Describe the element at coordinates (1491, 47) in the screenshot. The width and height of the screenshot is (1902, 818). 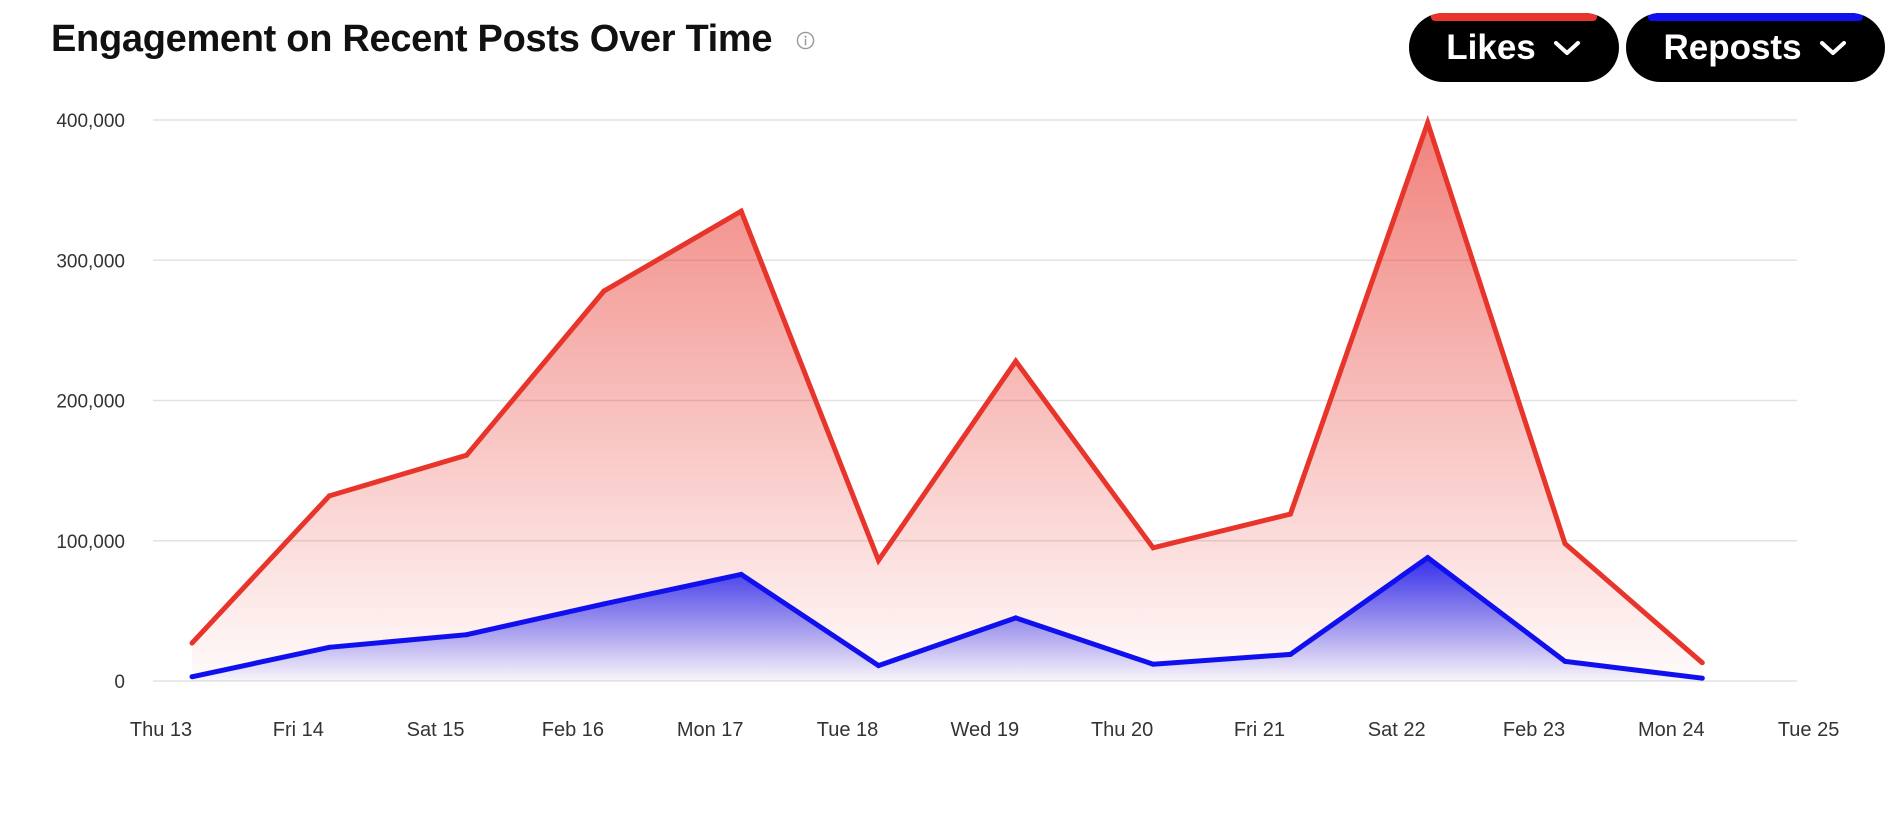
I see `likes-button-label: Likes` at that location.